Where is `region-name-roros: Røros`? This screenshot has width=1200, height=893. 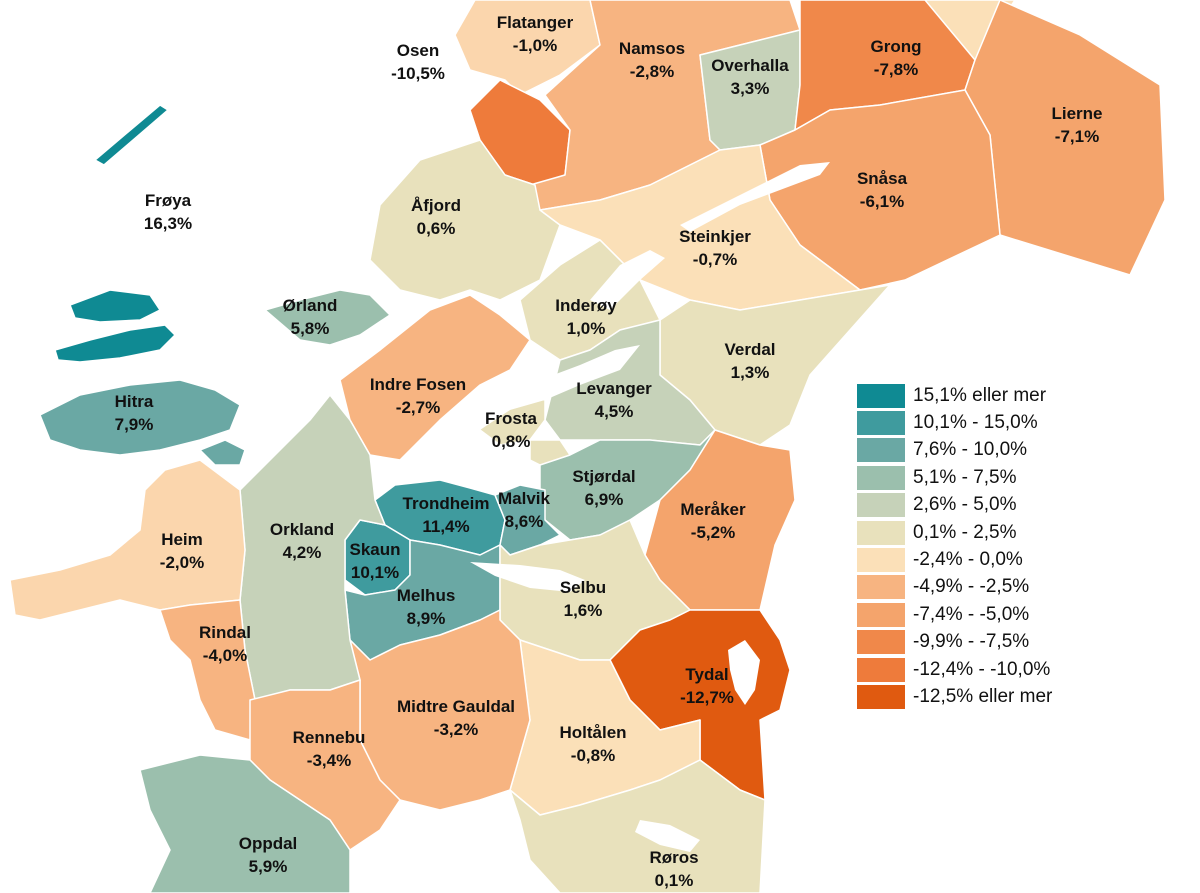
region-name-roros: Røros is located at coordinates (673, 857).